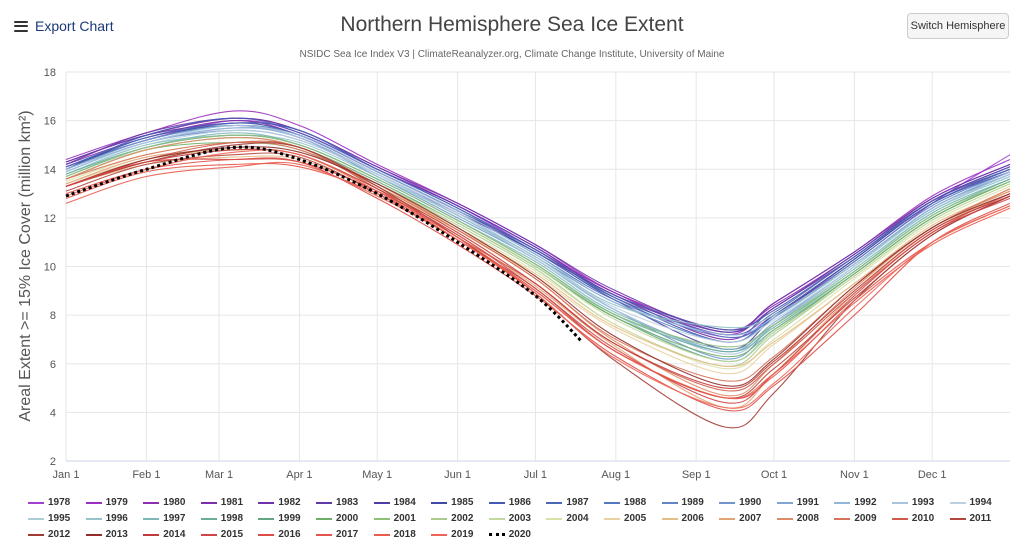 Image resolution: width=1024 pixels, height=541 pixels. What do you see at coordinates (805, 502) in the screenshot?
I see `legend-item-1991: 1991` at bounding box center [805, 502].